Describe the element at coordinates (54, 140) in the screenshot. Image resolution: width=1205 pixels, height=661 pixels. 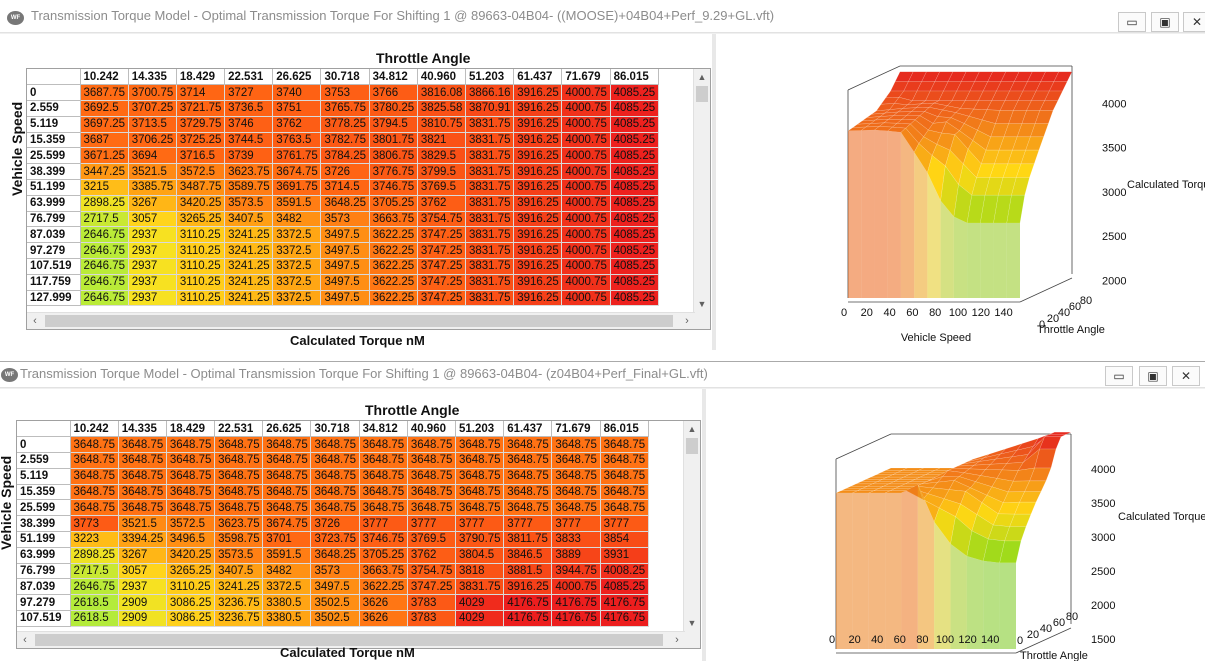
I see `row-header: 15.359` at that location.